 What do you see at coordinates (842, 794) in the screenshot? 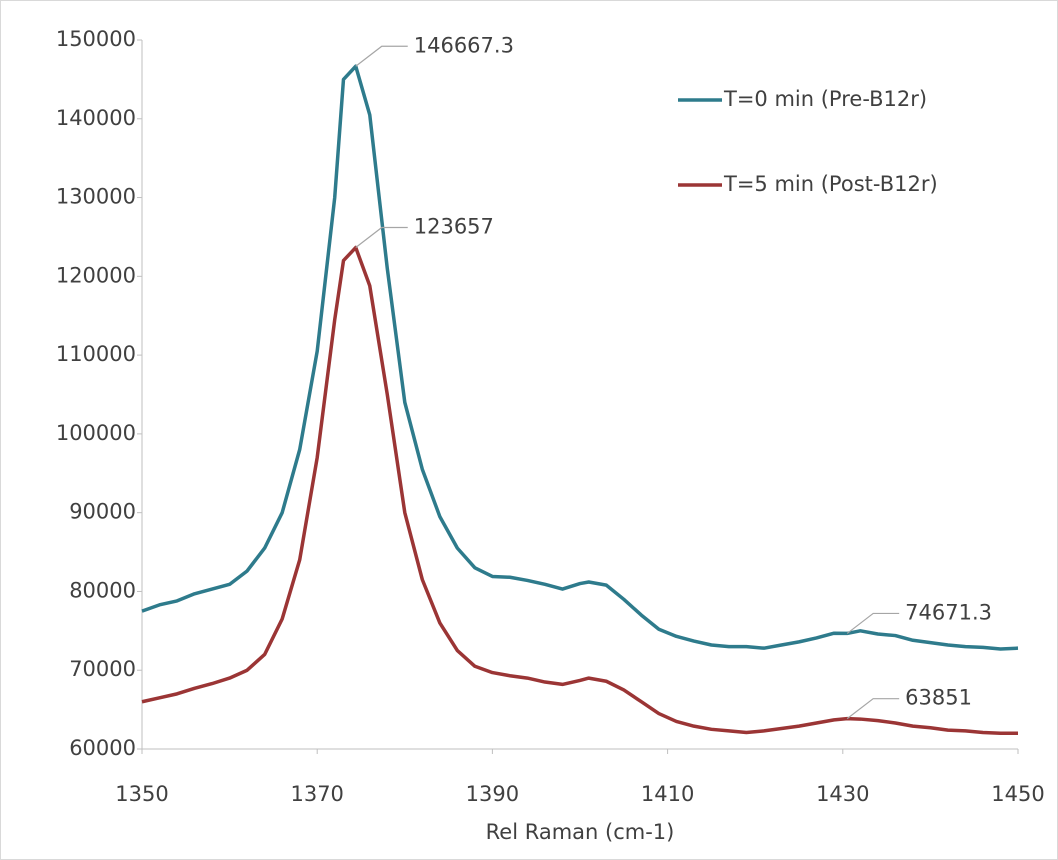
I see `x-tick-label: 1430` at bounding box center [842, 794].